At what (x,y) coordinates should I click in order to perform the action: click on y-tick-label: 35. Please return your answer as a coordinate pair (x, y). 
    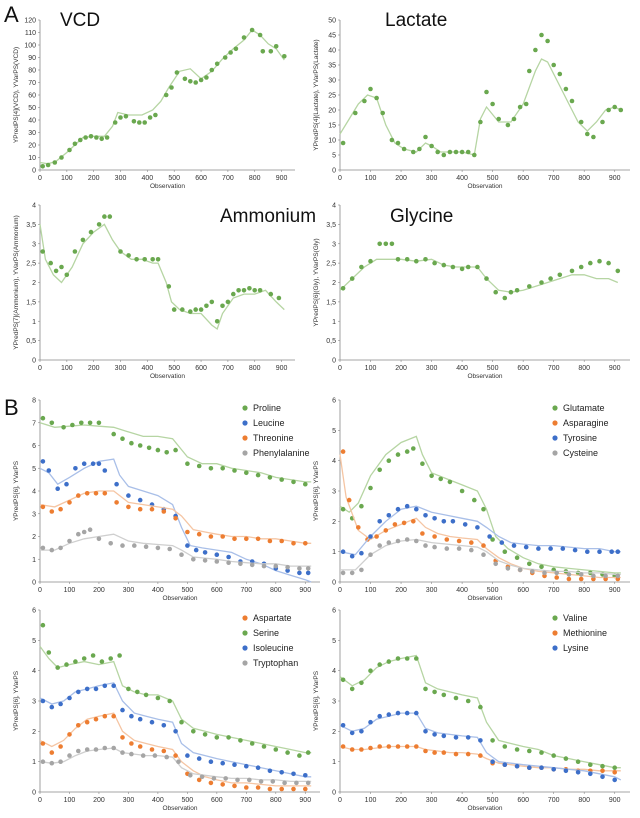
    Looking at the image, I should click on (332, 66).